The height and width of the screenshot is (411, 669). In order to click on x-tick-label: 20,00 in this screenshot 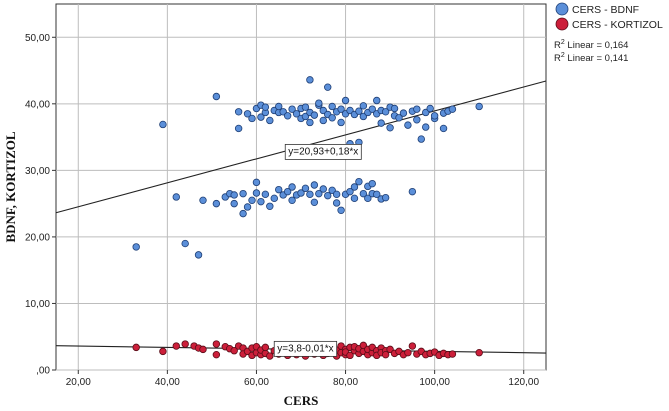, I will do `click(78, 382)`.